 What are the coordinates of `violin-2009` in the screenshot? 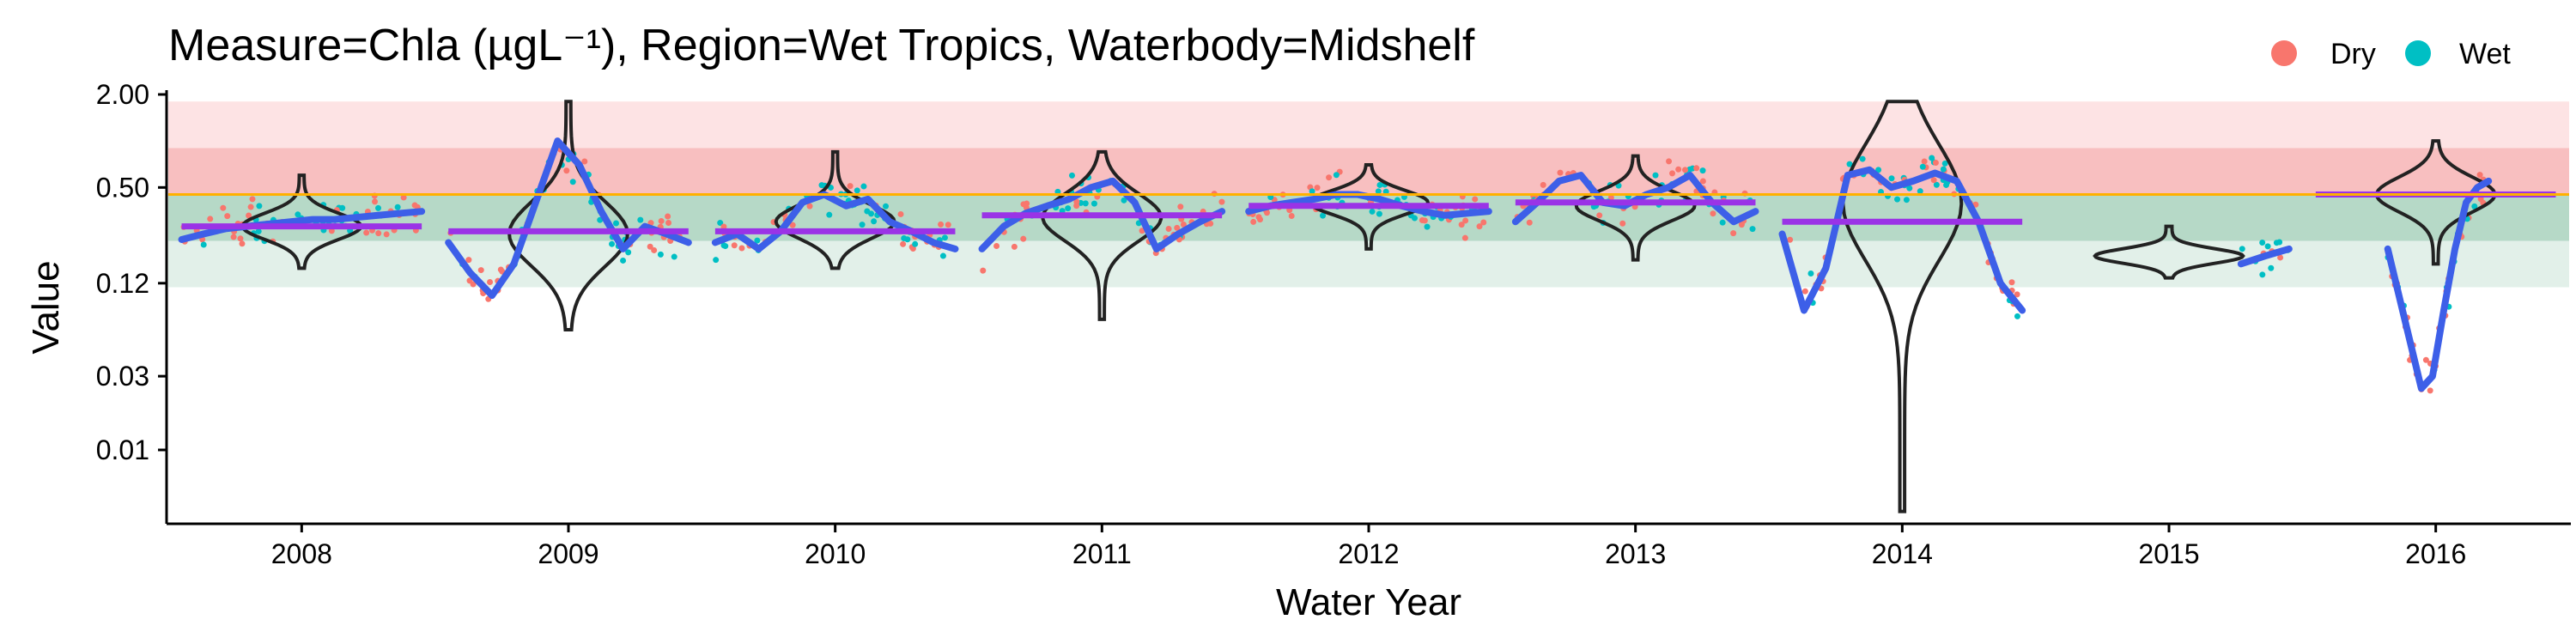 It's located at (568, 215).